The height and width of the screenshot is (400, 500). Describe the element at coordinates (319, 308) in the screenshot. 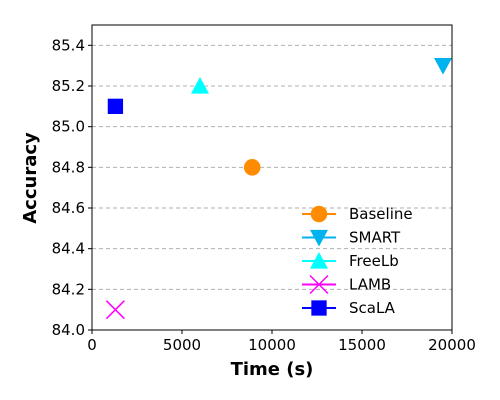

I see `legend-marker-scala` at that location.